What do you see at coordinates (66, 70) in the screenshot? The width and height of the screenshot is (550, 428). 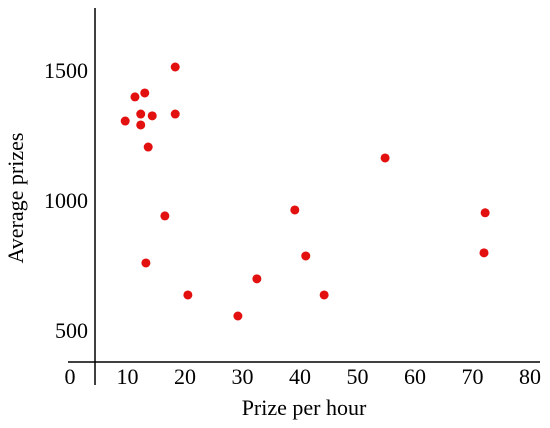 I see `y-tick-label: 1500` at bounding box center [66, 70].